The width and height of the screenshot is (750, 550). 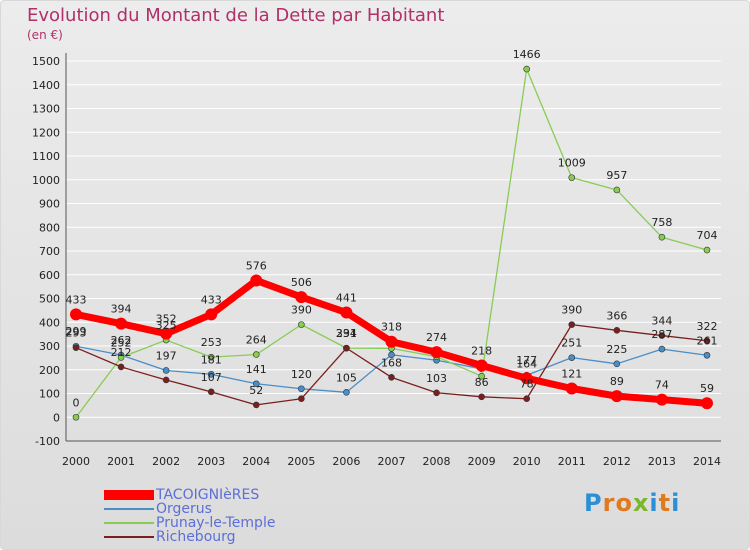 What do you see at coordinates (436, 378) in the screenshot?
I see `data-label: 103` at bounding box center [436, 378].